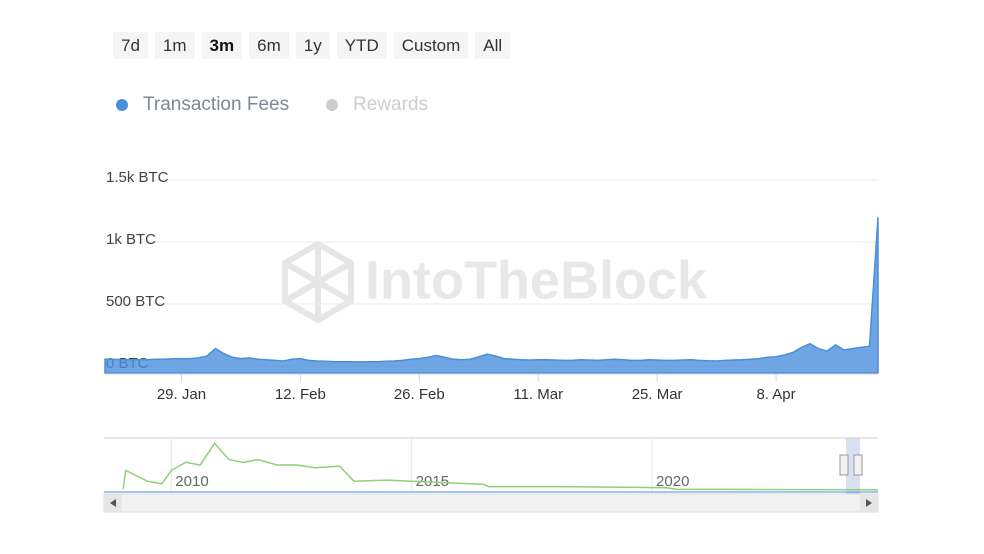 The height and width of the screenshot is (554, 984). Describe the element at coordinates (538, 394) in the screenshot. I see `x-tick-label: 11. Mar` at that location.